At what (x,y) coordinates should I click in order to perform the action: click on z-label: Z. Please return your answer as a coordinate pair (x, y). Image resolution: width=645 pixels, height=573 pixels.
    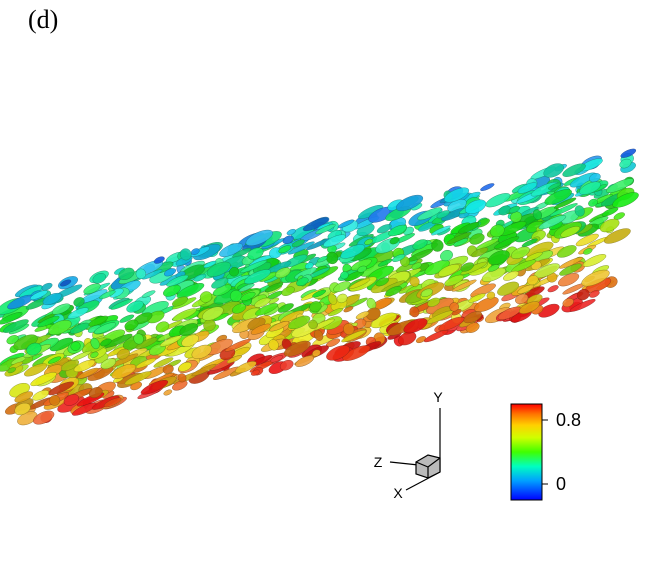
    Looking at the image, I should click on (378, 462).